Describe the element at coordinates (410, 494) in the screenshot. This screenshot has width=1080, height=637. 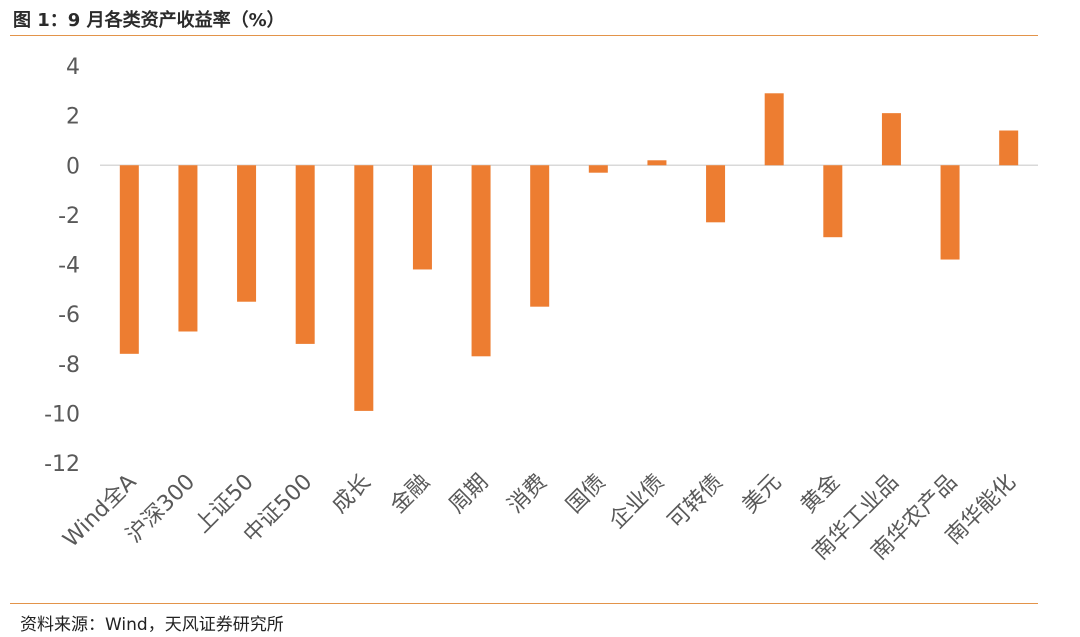
I see `x-tick-label: 金融` at that location.